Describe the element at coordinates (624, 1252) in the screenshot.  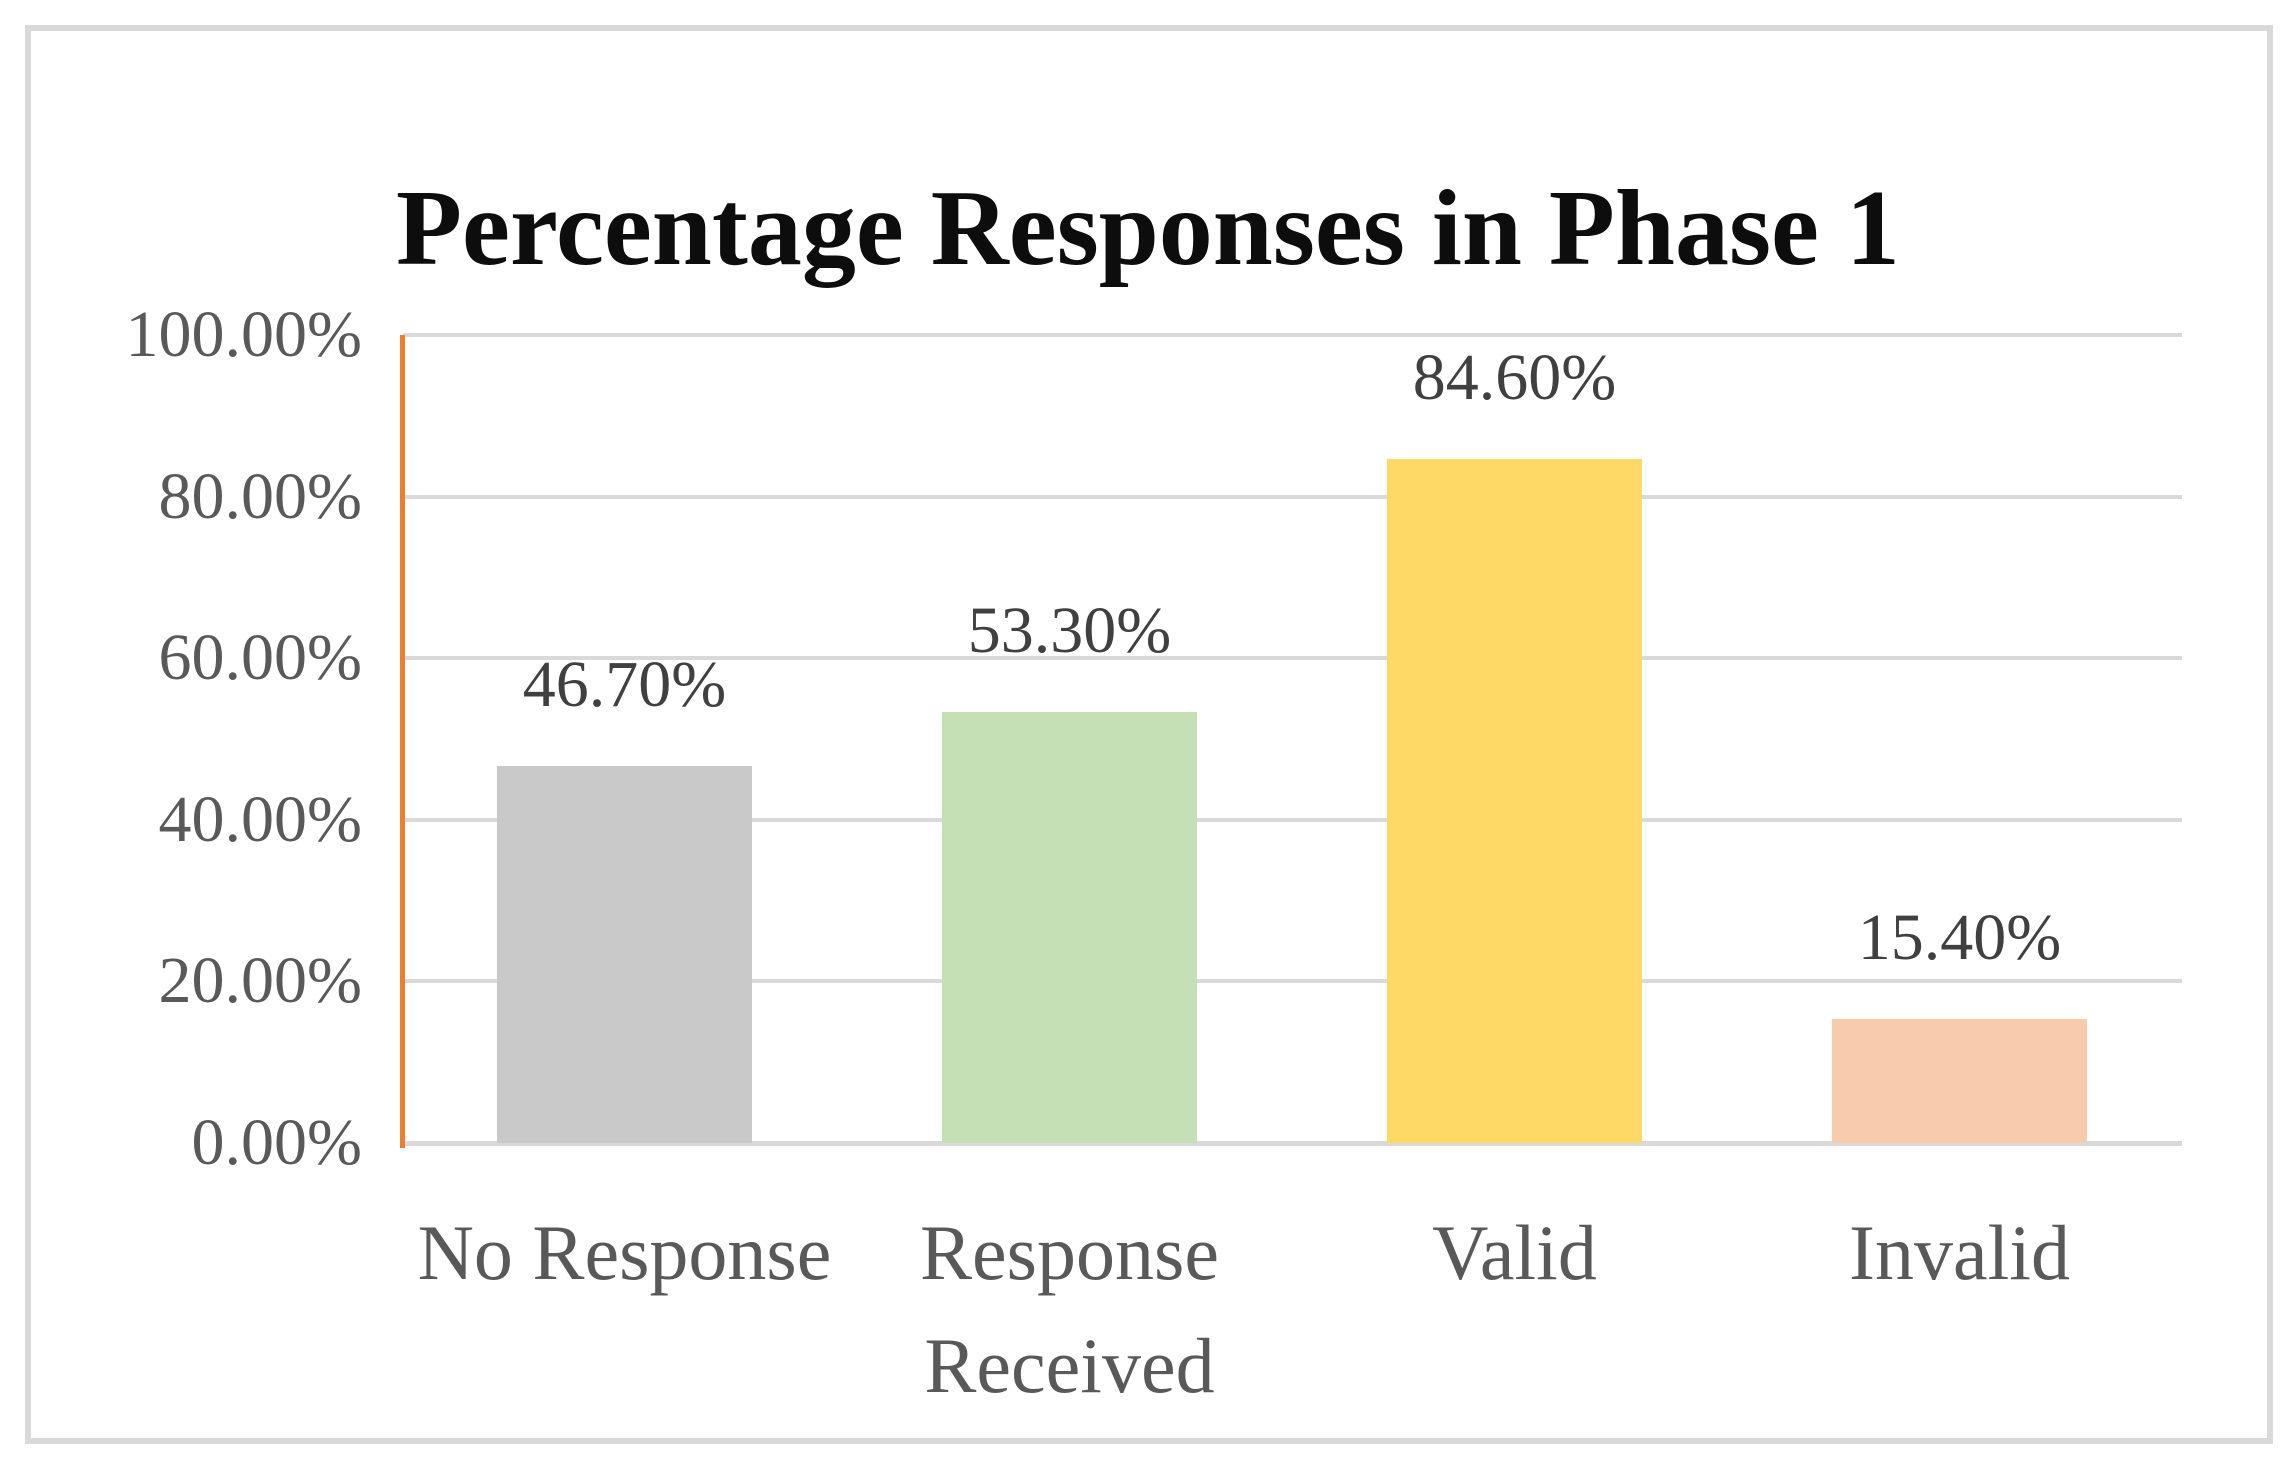
I see `x-axis-label-no-response: No Response` at that location.